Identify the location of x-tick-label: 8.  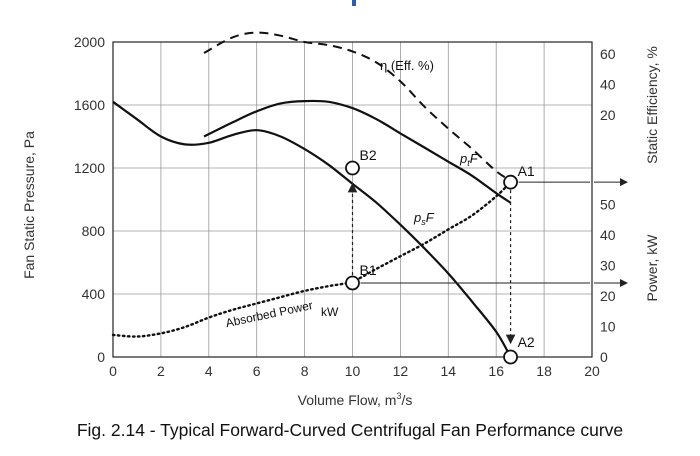
(305, 371).